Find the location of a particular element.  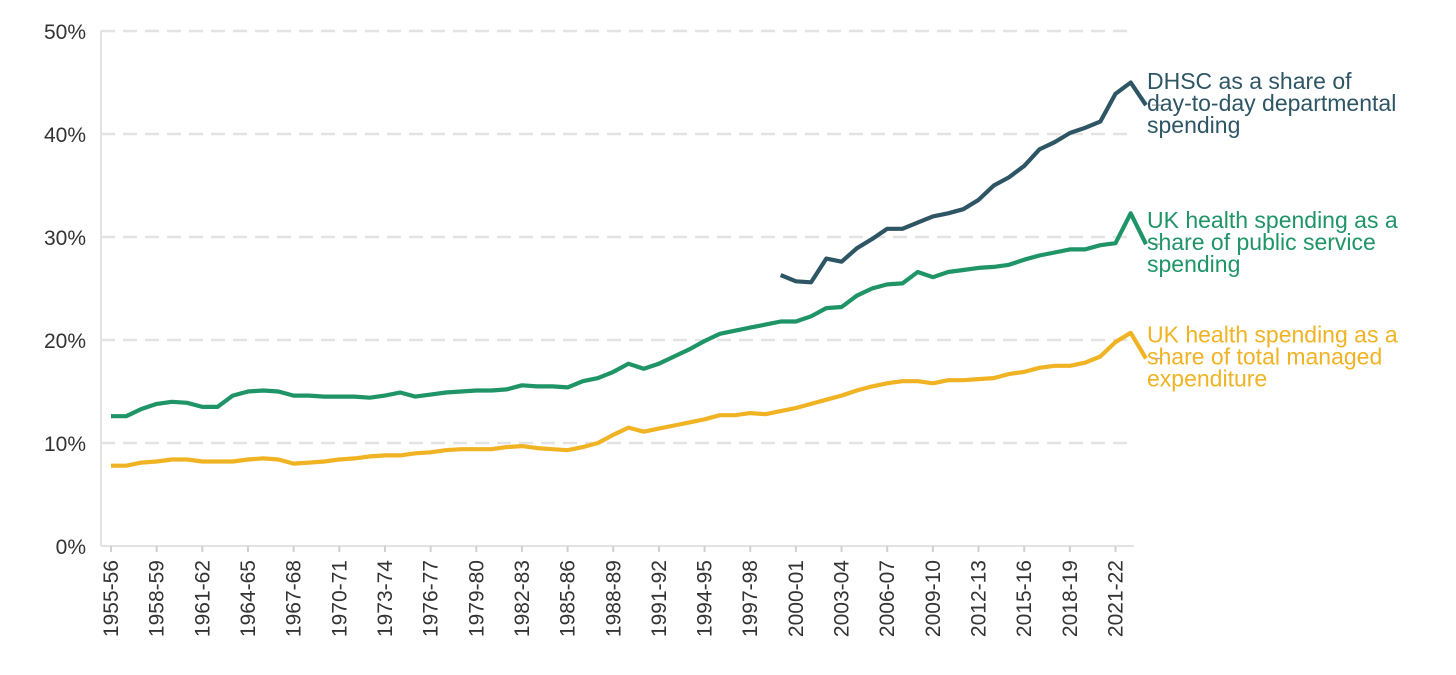

x-tick-label: 2021-22 is located at coordinates (1116, 598).